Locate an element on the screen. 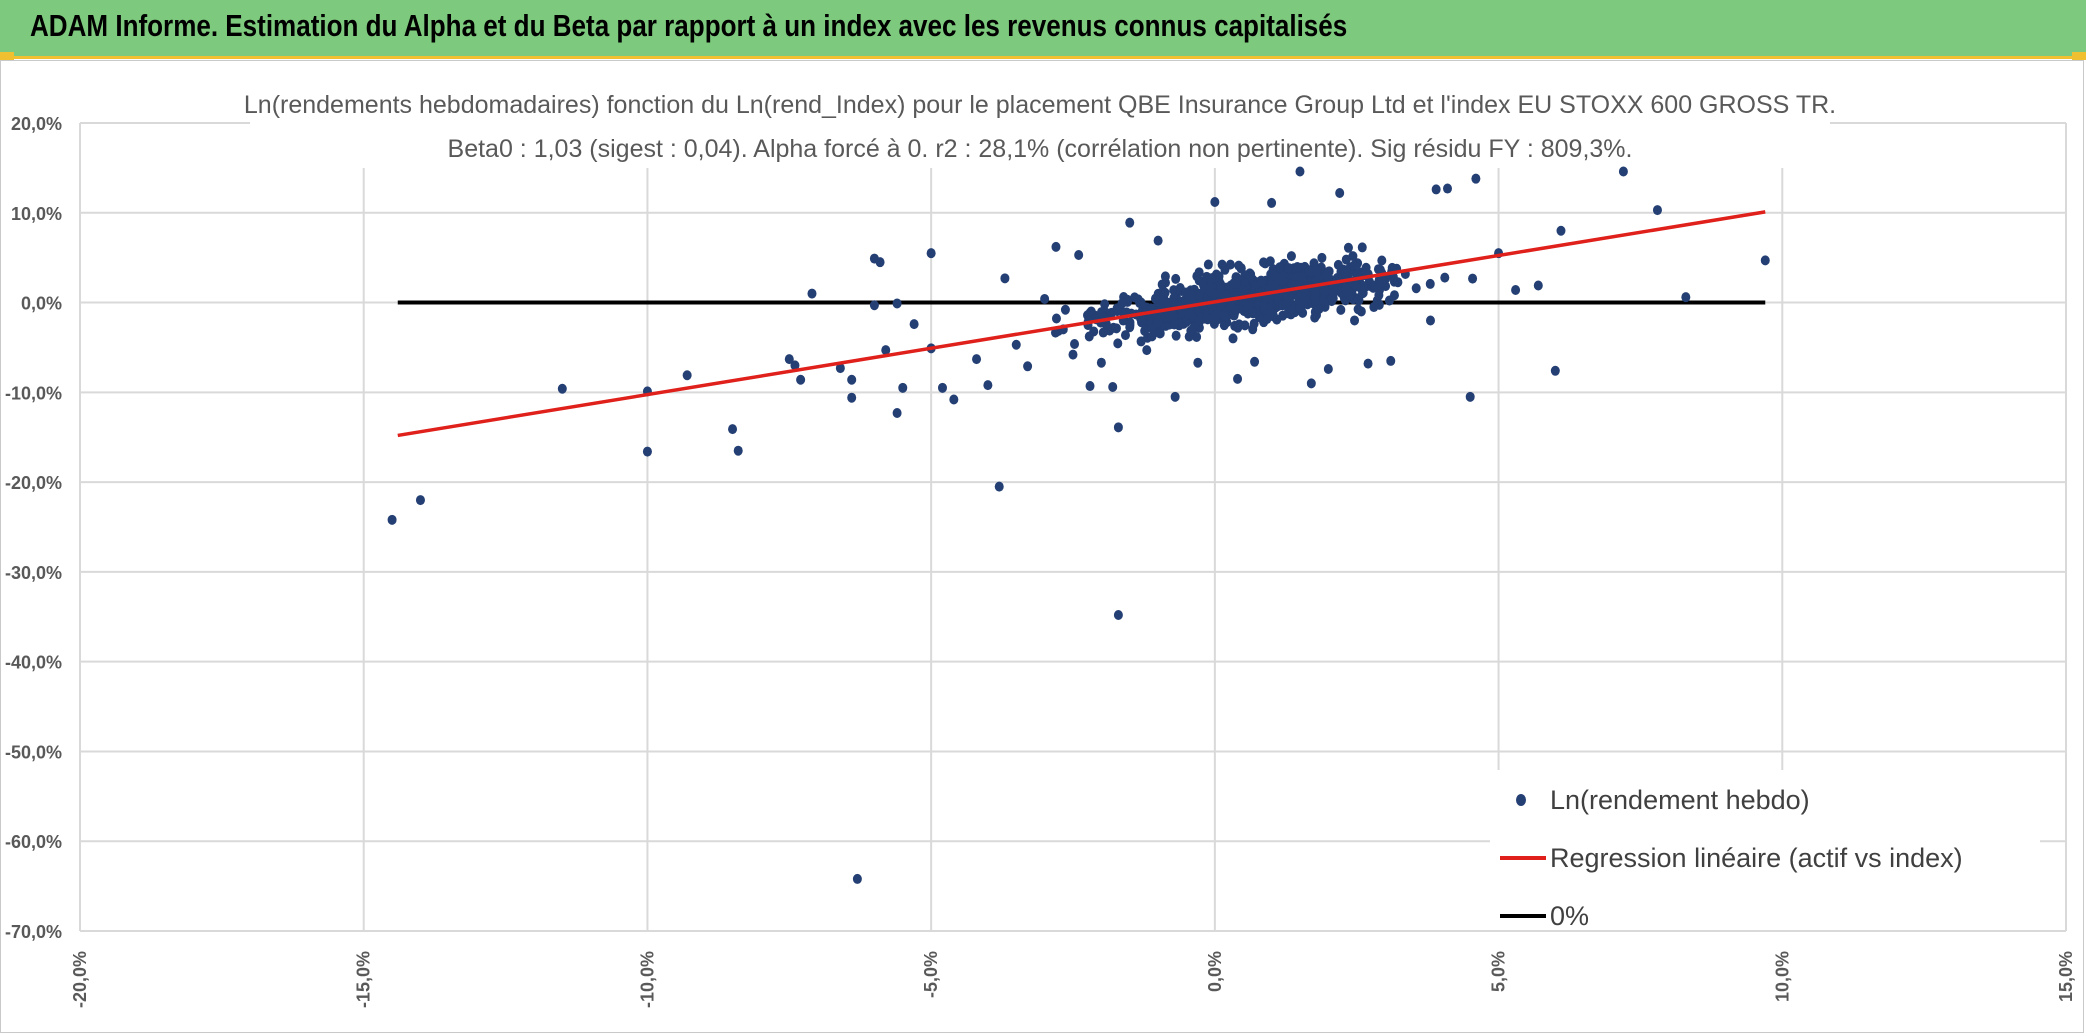 This screenshot has width=2086, height=1035. corner-accent-right is located at coordinates (2079, 56).